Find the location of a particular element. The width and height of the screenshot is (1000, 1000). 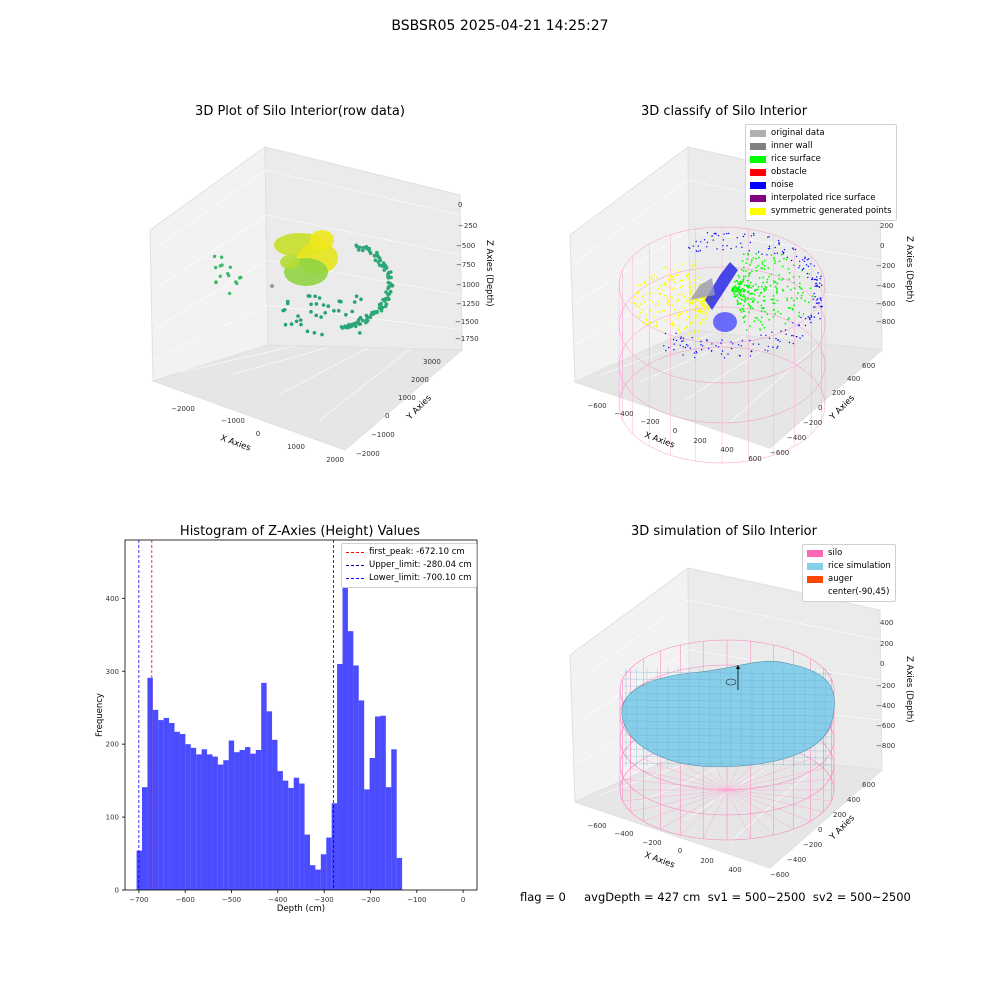

panel4-ytick: −400 is located at coordinates (796, 860).